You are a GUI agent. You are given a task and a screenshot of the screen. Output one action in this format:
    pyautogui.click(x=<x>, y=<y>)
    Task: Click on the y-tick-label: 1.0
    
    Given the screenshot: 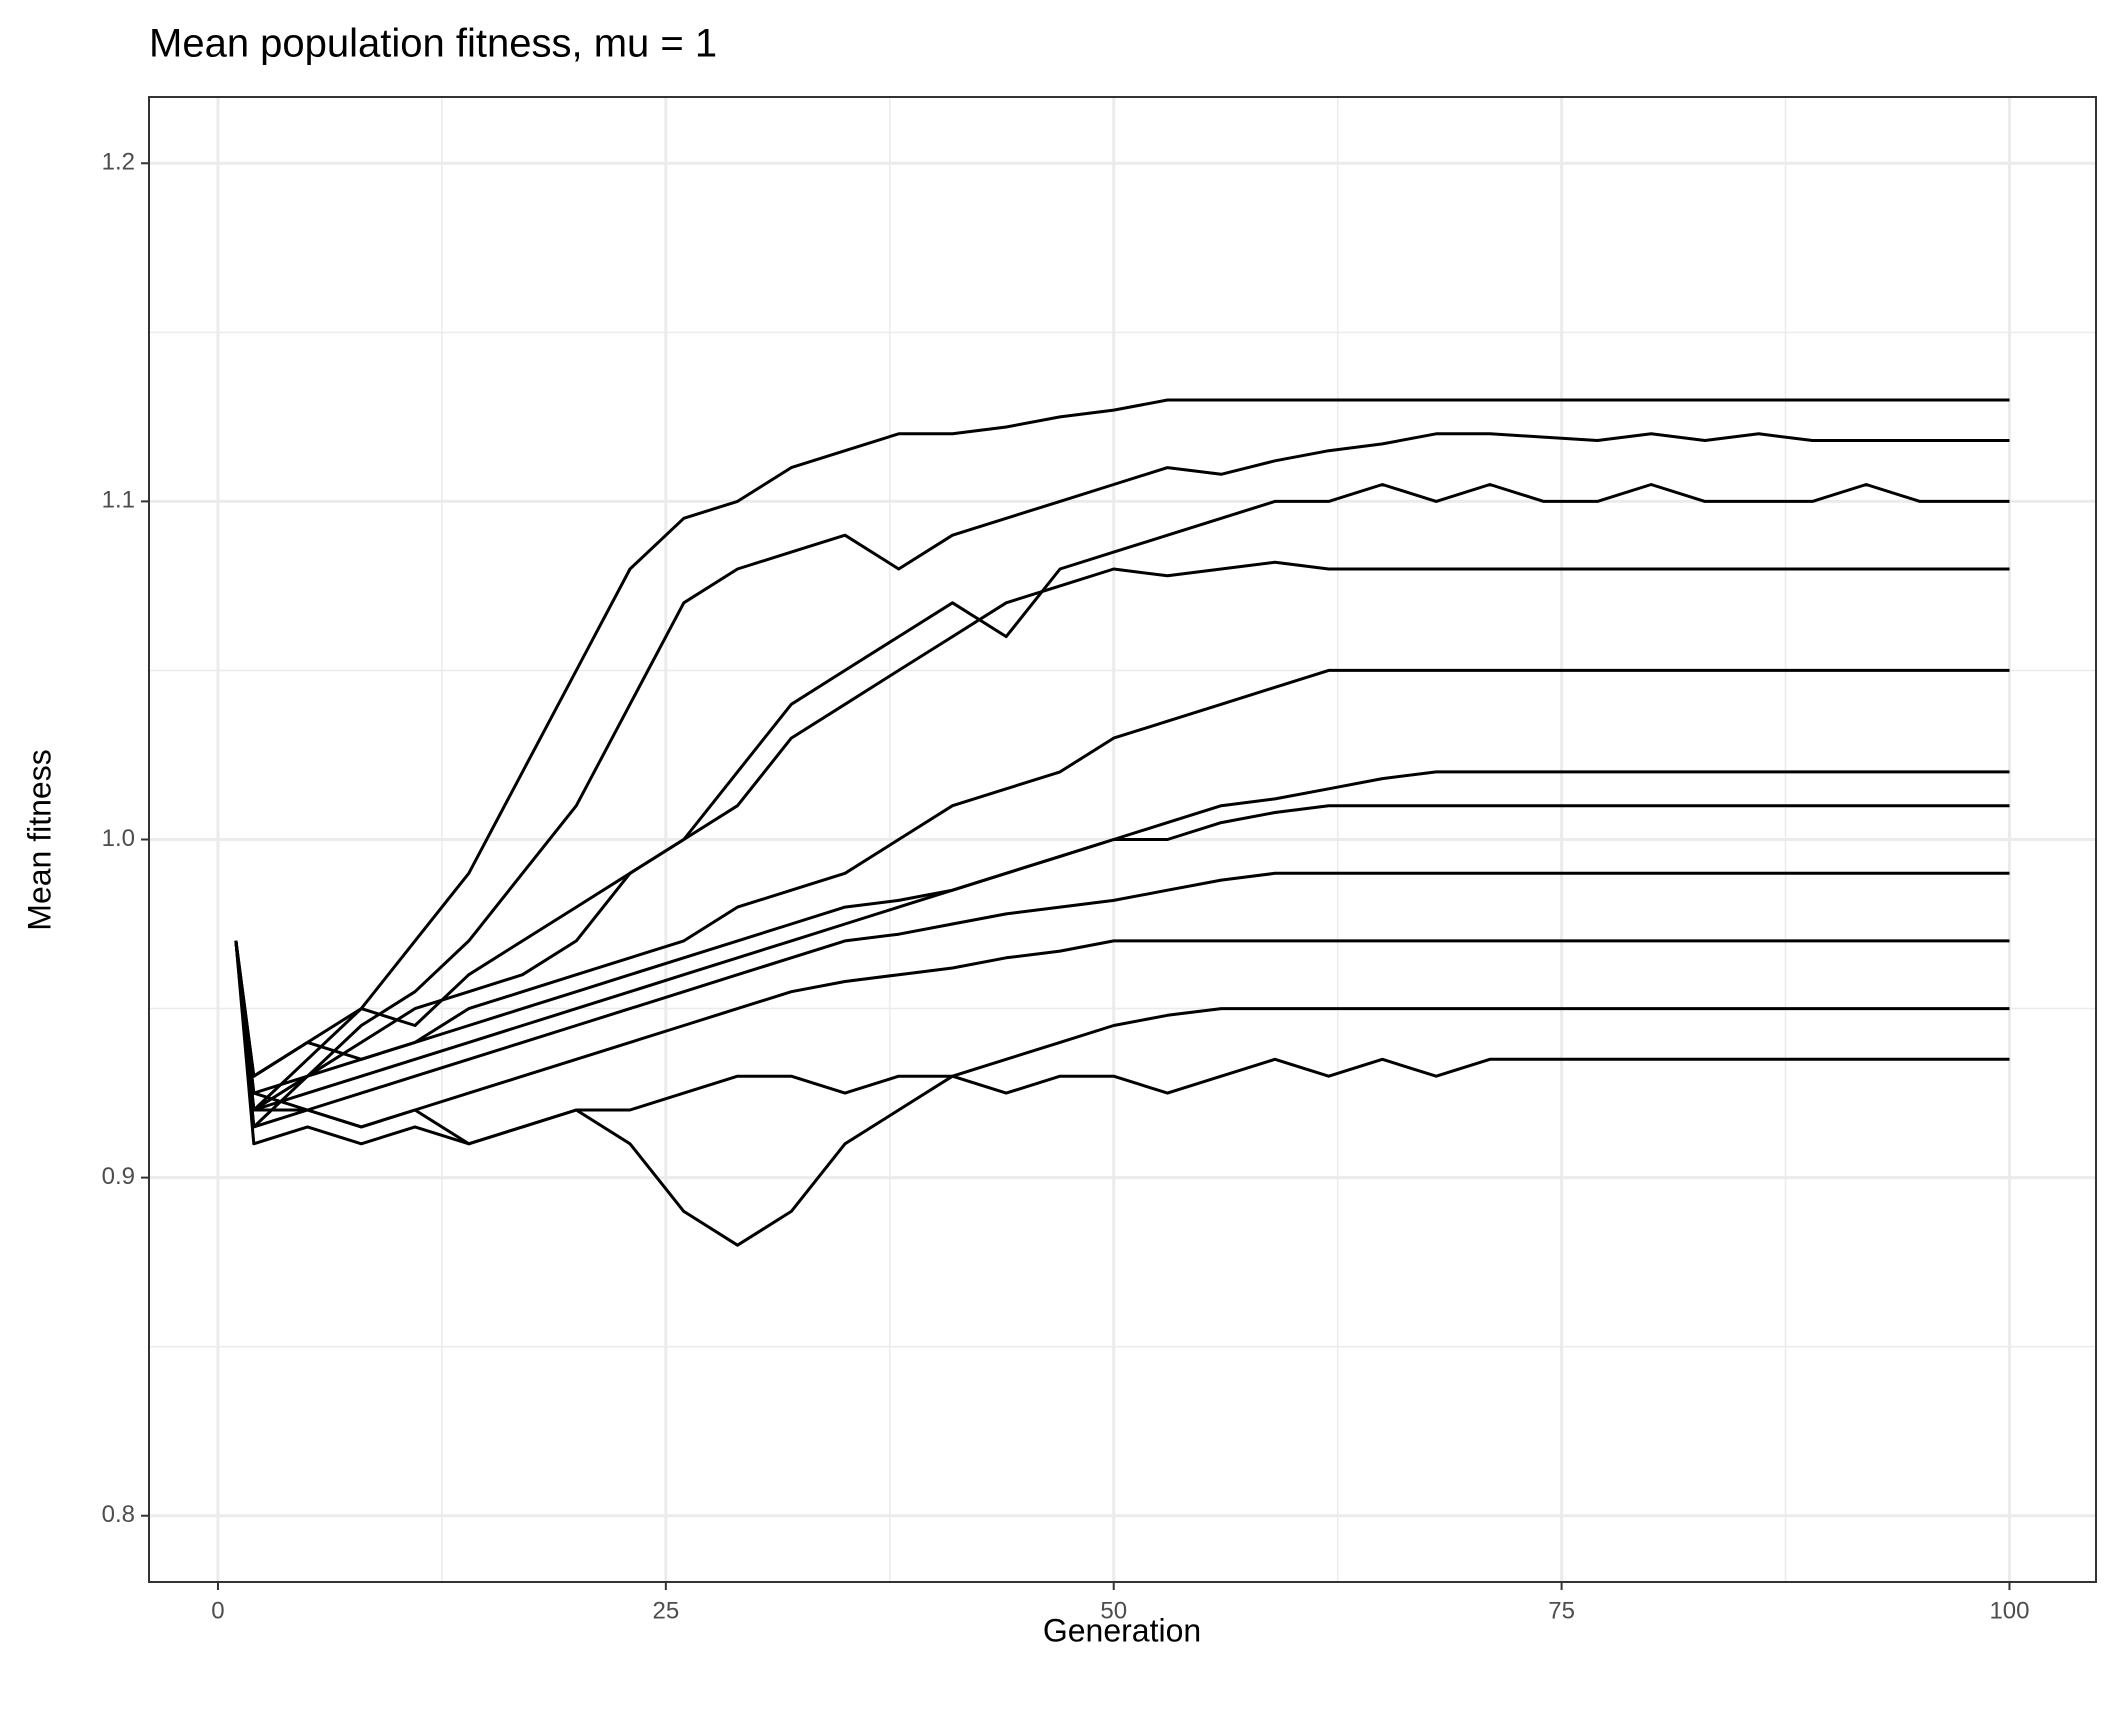 What is the action you would take?
    pyautogui.click(x=118, y=838)
    